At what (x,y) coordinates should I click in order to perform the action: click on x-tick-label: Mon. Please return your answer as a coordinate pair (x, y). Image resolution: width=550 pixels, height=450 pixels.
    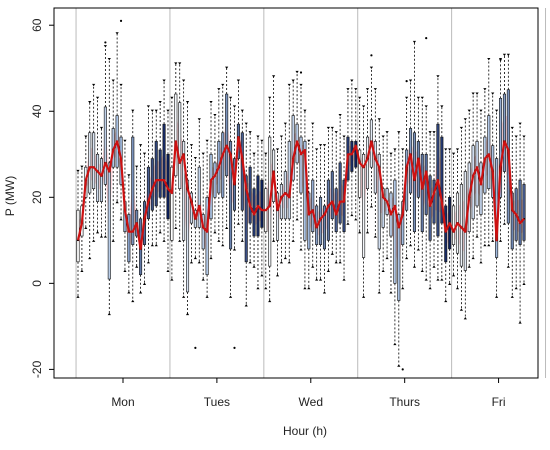
    Looking at the image, I should click on (122, 402).